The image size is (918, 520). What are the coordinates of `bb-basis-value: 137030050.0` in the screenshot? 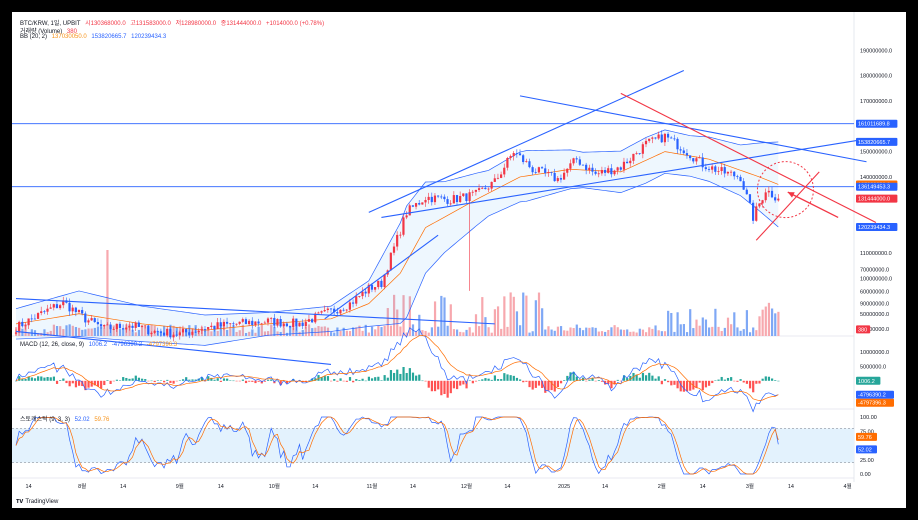 It's located at (69, 37).